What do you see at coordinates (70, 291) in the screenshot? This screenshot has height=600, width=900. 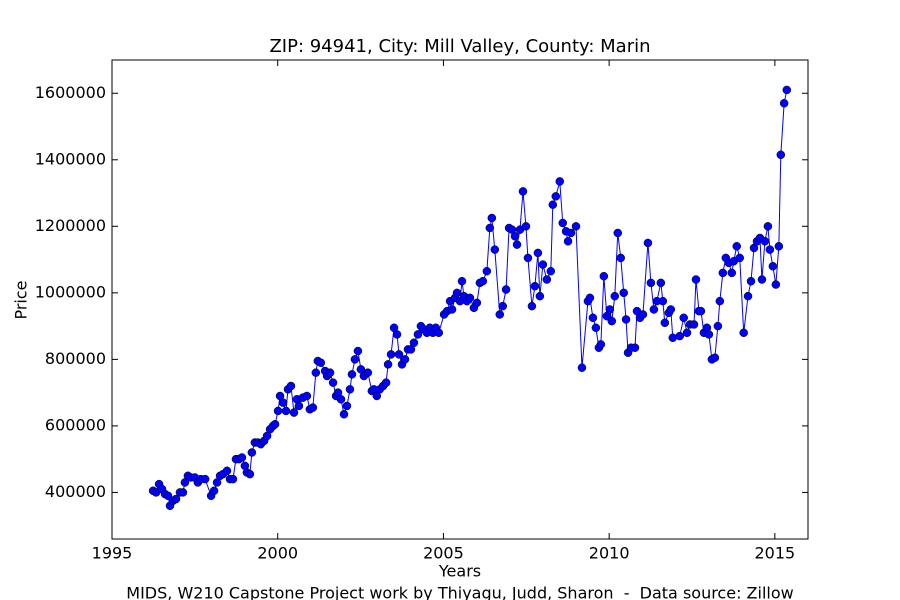 I see `y-tick-label: 1000000` at bounding box center [70, 291].